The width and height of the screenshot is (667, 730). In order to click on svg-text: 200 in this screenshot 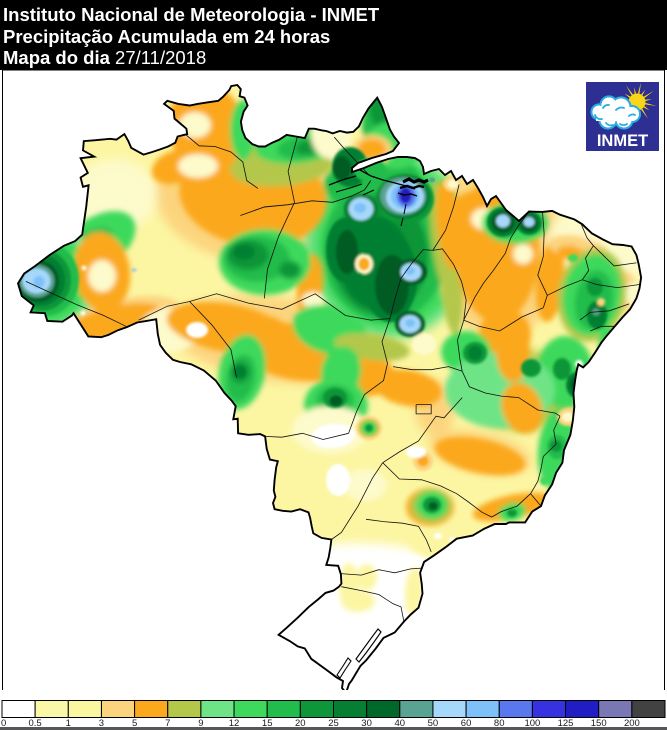, I will do `click(632, 723)`.